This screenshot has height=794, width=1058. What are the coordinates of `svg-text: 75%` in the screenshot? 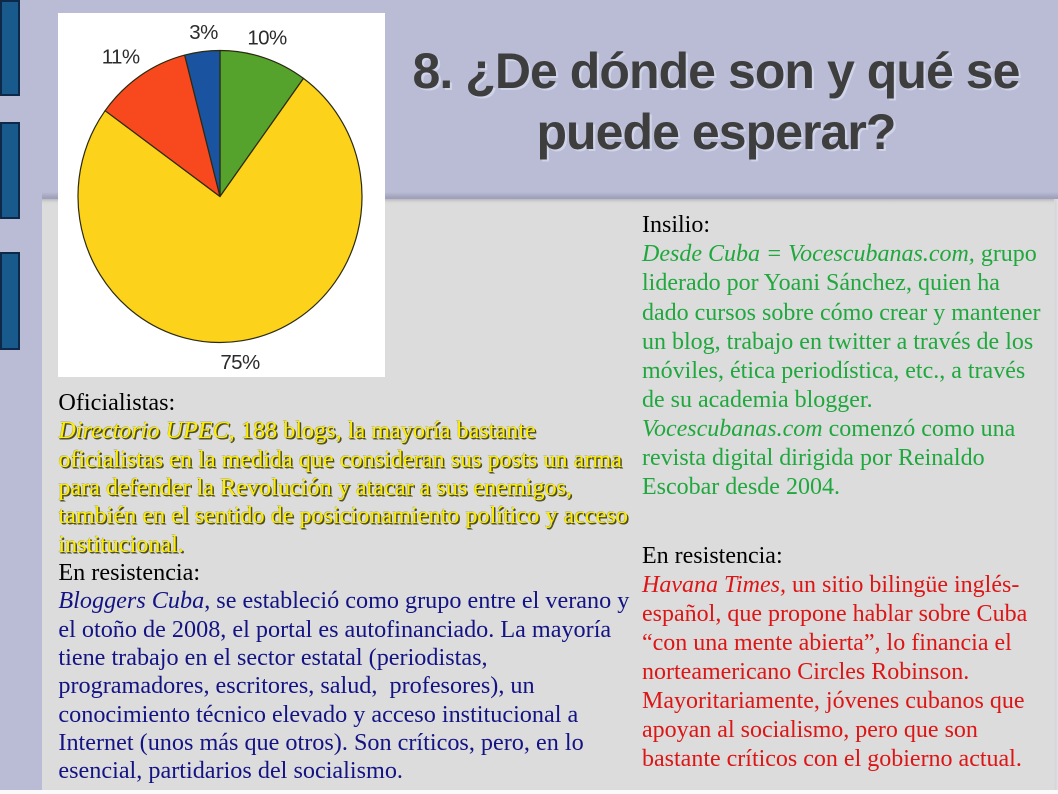 It's located at (240, 362).